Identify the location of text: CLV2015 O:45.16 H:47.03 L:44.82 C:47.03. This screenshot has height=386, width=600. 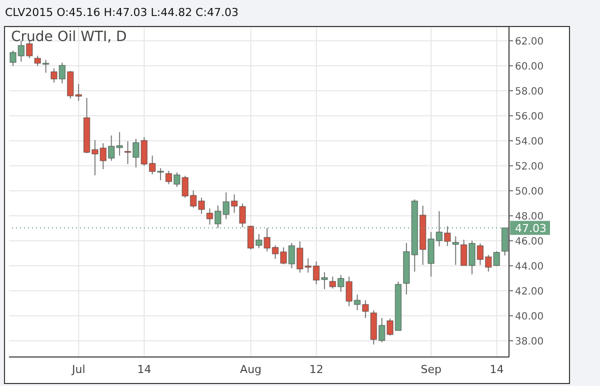
(121, 12).